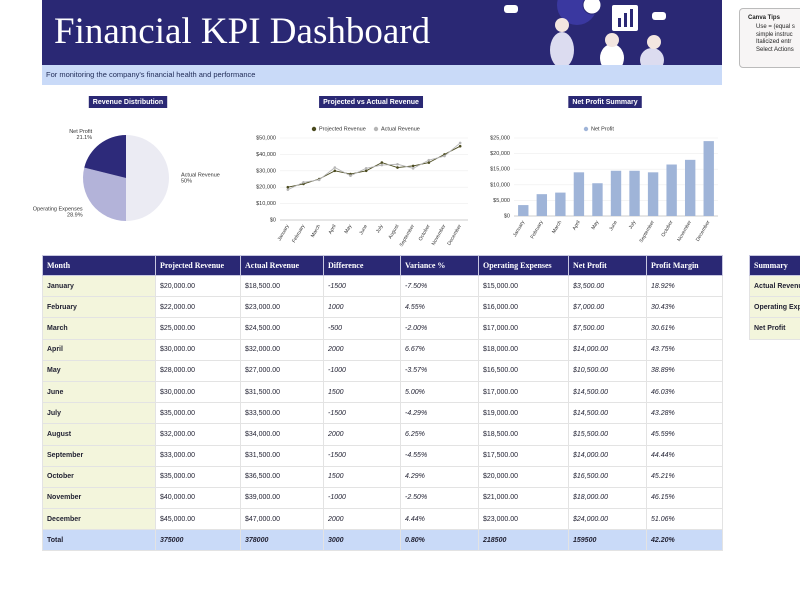  What do you see at coordinates (523, 476) in the screenshot?
I see `table-cell: $20,000.00` at bounding box center [523, 476].